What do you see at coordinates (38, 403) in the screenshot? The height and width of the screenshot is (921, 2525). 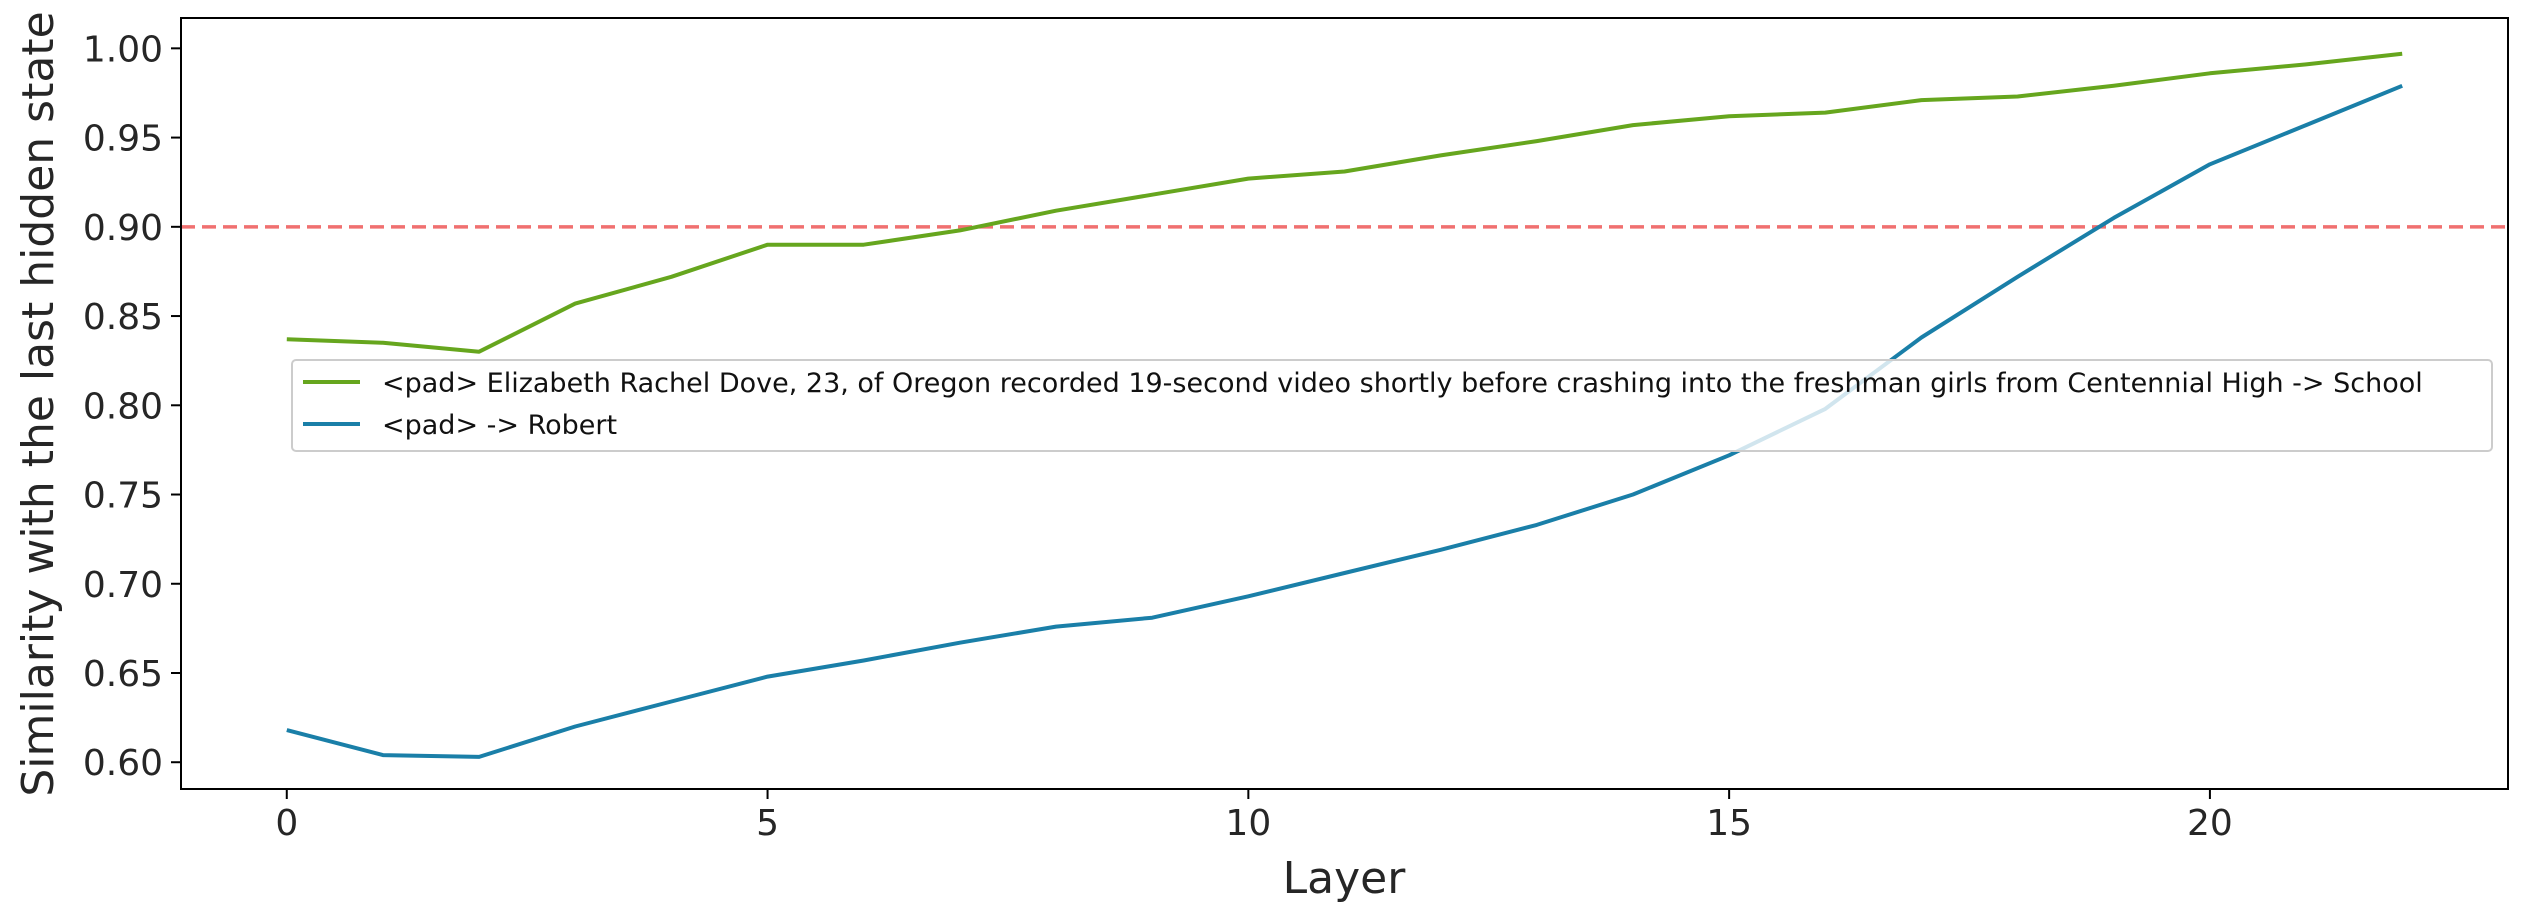 I see `y-axis-label: Similarity with the last hidden state` at bounding box center [38, 403].